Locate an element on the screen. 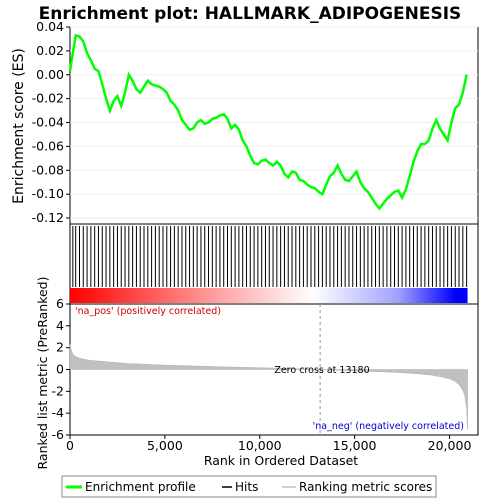 The image size is (500, 504). x-axis: 0 5,000 10,000 15,000 20,000 is located at coordinates (268, 444).